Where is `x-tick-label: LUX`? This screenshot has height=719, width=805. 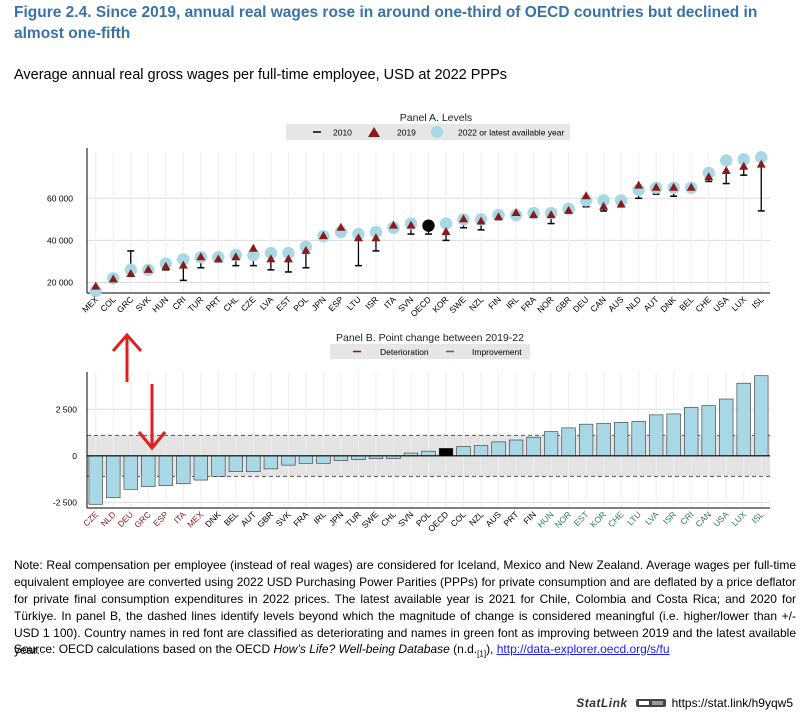
x-tick-label: LUX is located at coordinates (738, 303).